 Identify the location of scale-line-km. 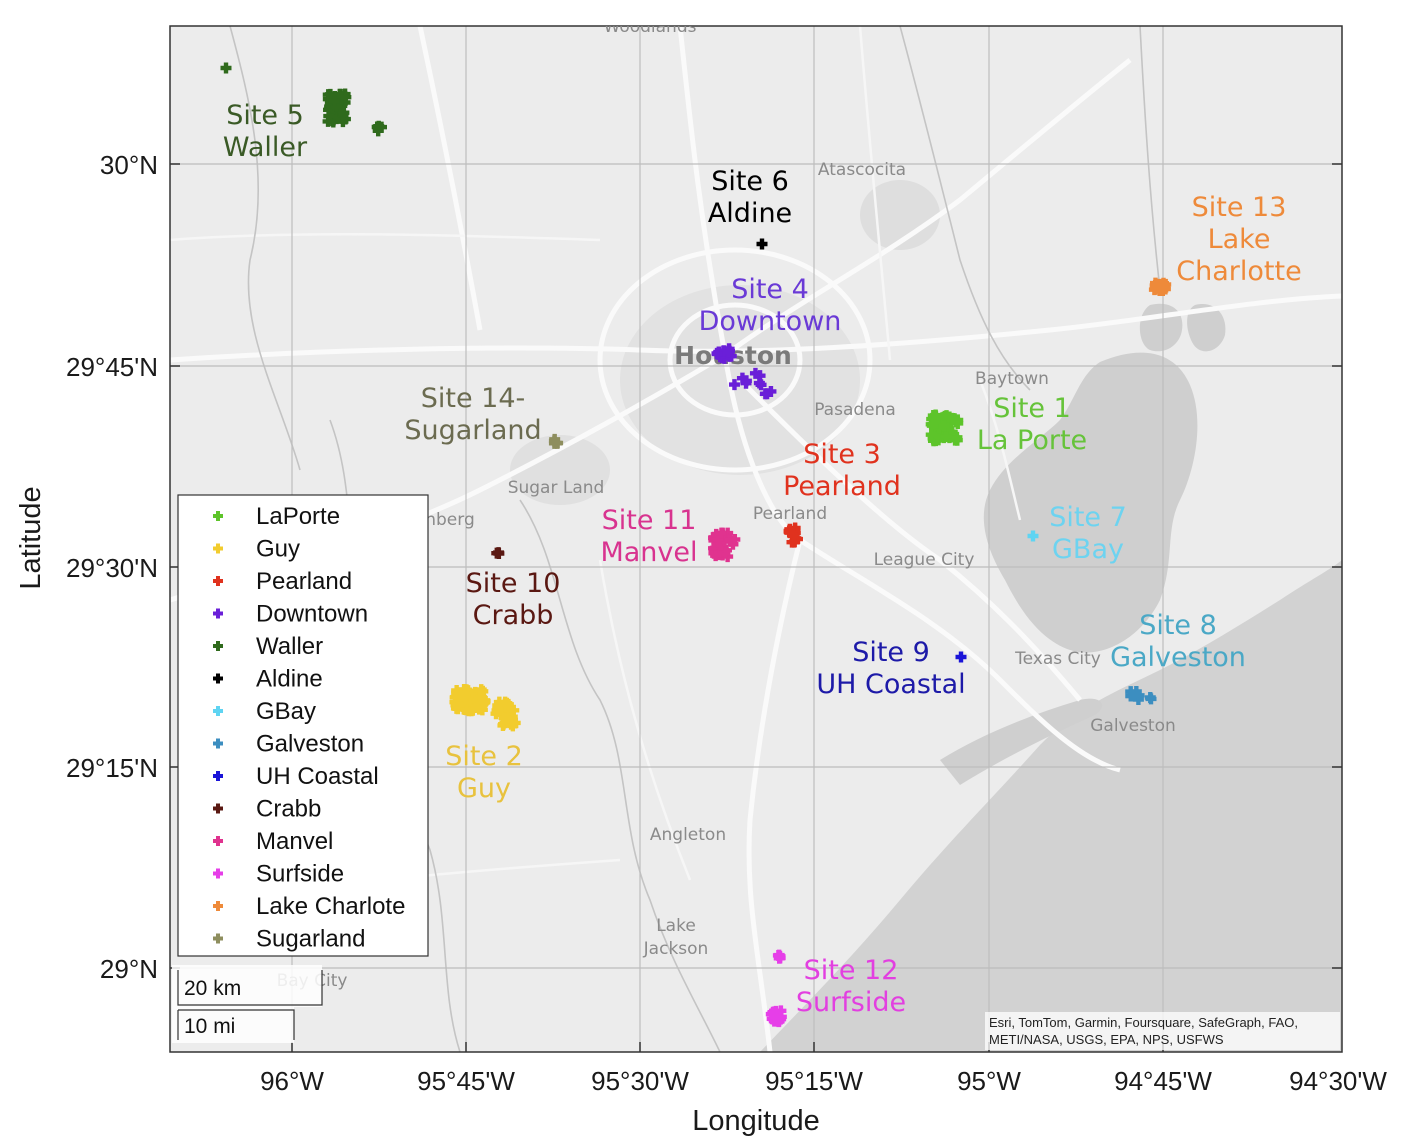
(250, 988).